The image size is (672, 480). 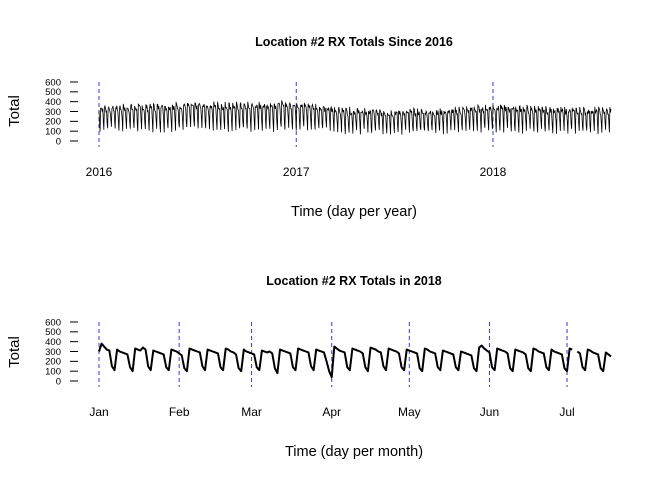 What do you see at coordinates (354, 42) in the screenshot?
I see `chart-title: Location #2 RX Totals Since 2016` at bounding box center [354, 42].